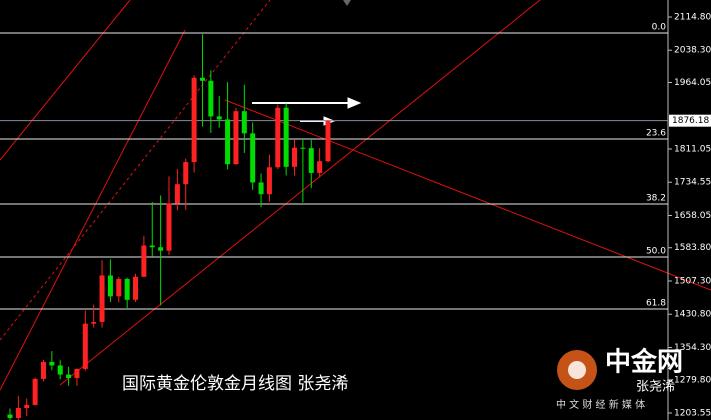 The image size is (711, 420). I want to click on y-tick-label: 1279.80, so click(692, 380).